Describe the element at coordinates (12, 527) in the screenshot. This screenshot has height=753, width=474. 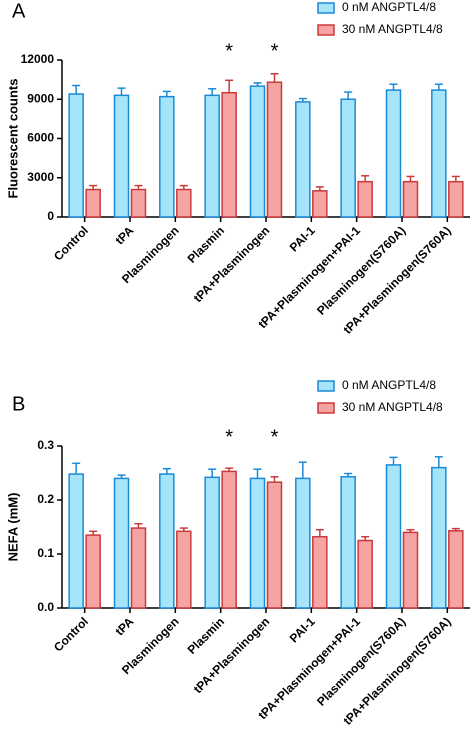
I see `y-axis-title: NEFA (mM)` at that location.